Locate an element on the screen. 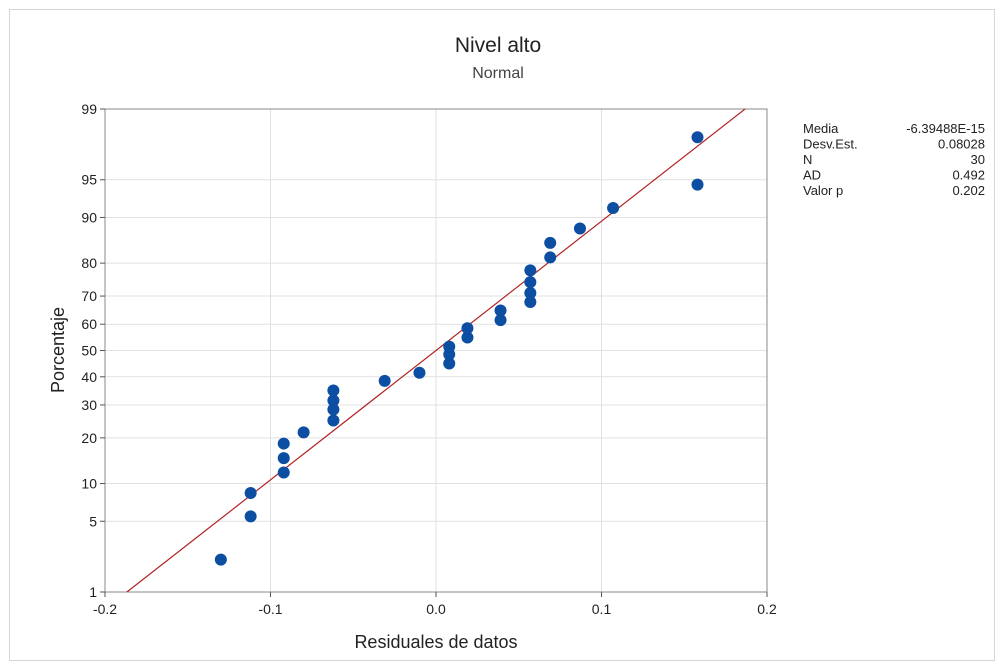 This screenshot has height=670, width=1005. stats-label: AD is located at coordinates (812, 175).